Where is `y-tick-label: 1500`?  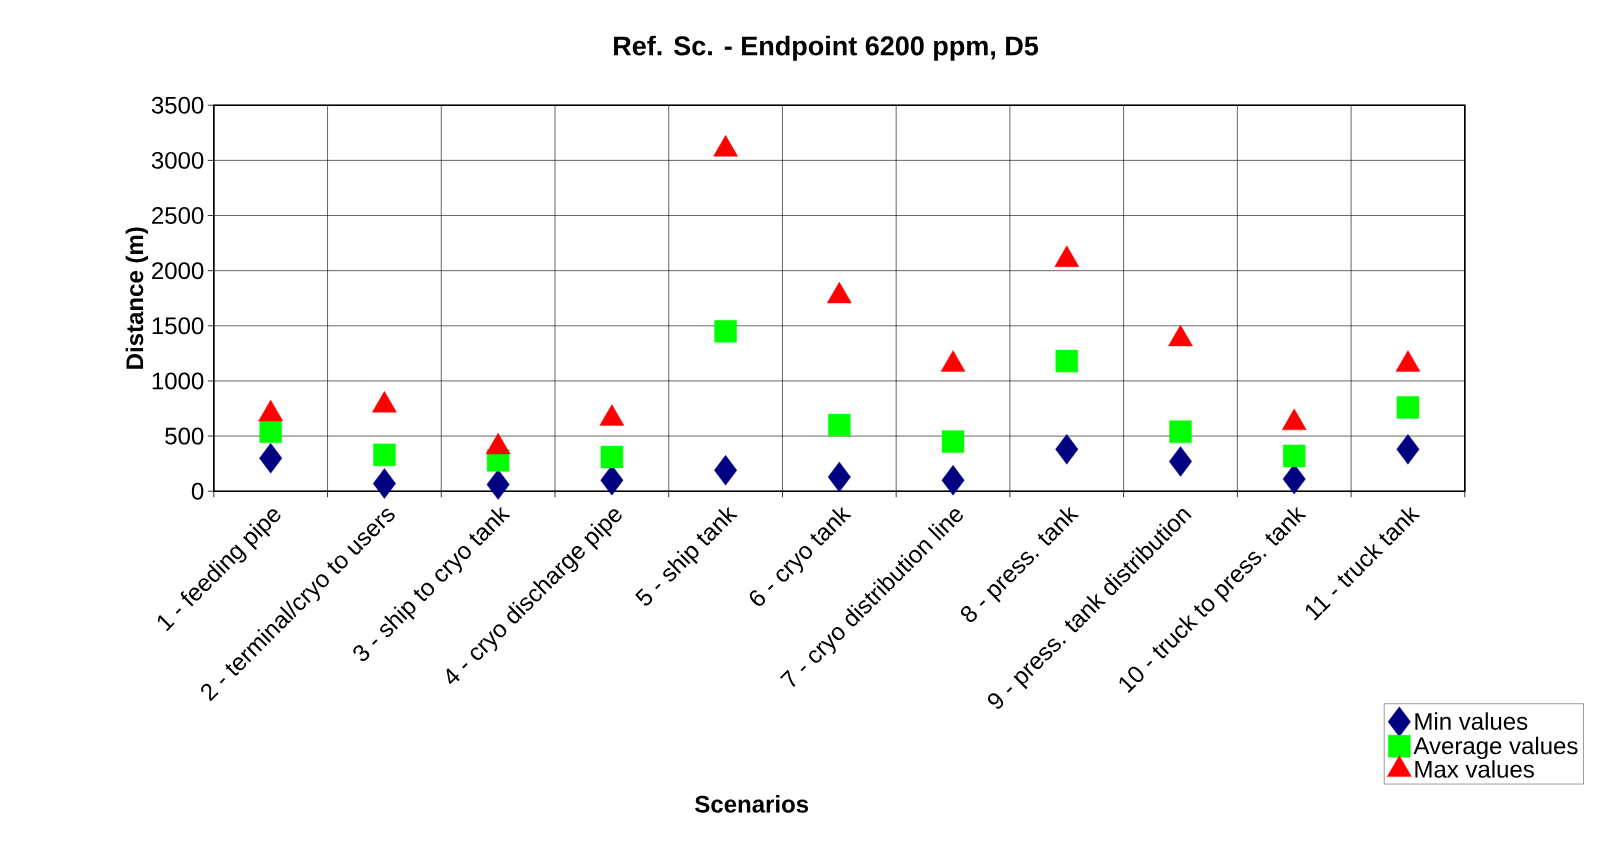
y-tick-label: 1500 is located at coordinates (178, 326).